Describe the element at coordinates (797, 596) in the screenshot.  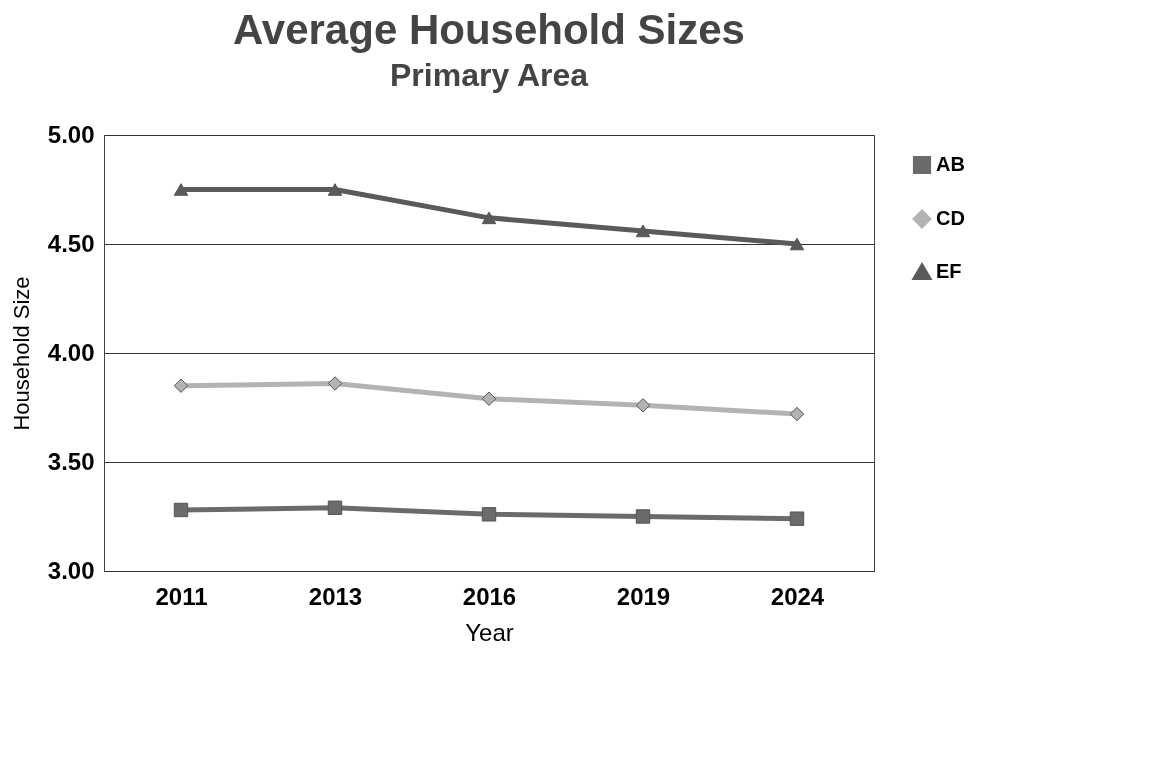
I see `x-tick-label: 2024` at that location.